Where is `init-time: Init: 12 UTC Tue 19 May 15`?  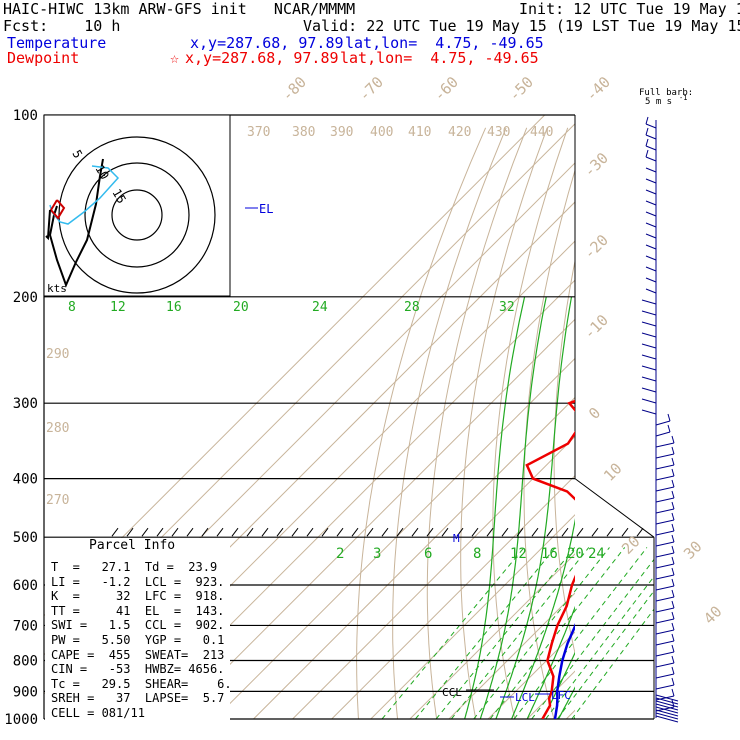
init-time: Init: 12 UTC Tue 19 May 15 is located at coordinates (629, 9).